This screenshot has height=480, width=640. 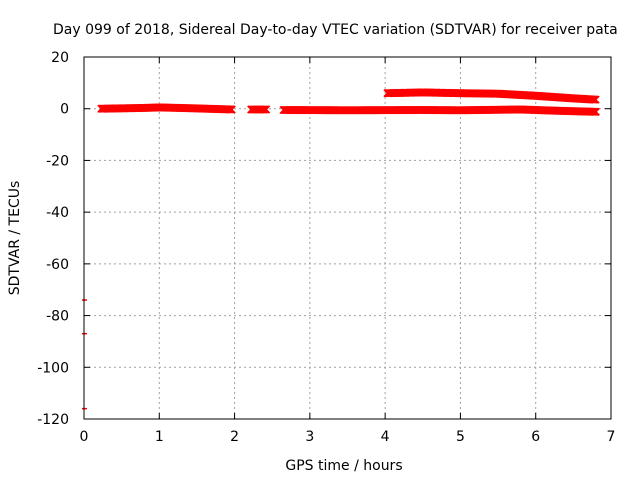 What do you see at coordinates (53, 368) in the screenshot?
I see `y-tick-label: -100` at bounding box center [53, 368].